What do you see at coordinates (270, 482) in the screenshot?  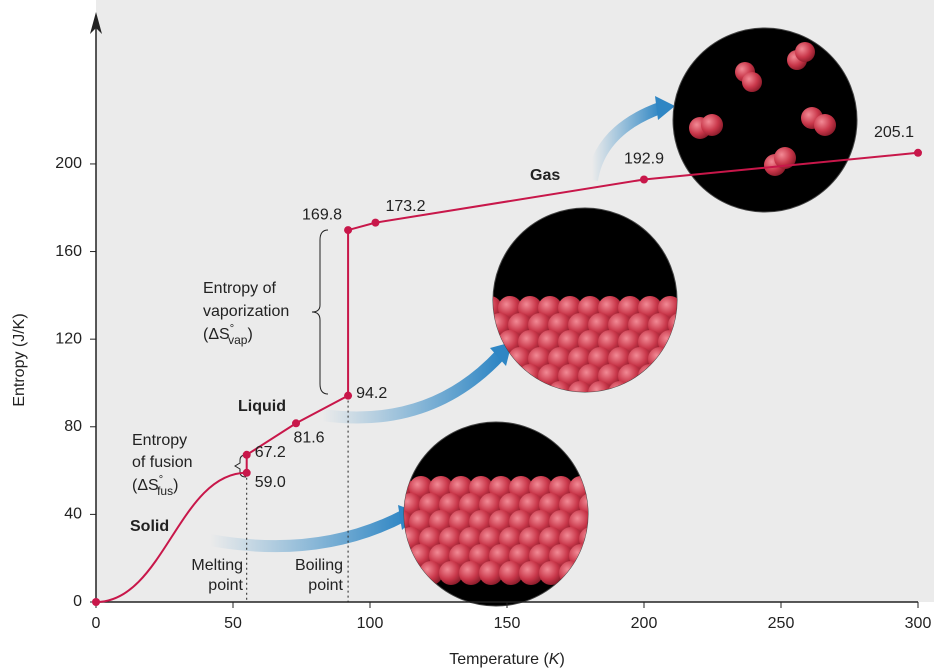 I see `data-label: 59.0` at bounding box center [270, 482].